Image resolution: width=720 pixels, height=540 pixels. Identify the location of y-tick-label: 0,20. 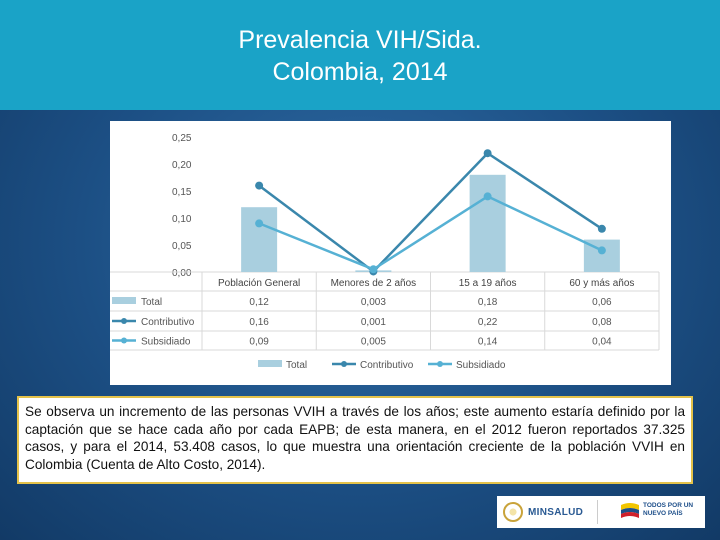
(182, 165).